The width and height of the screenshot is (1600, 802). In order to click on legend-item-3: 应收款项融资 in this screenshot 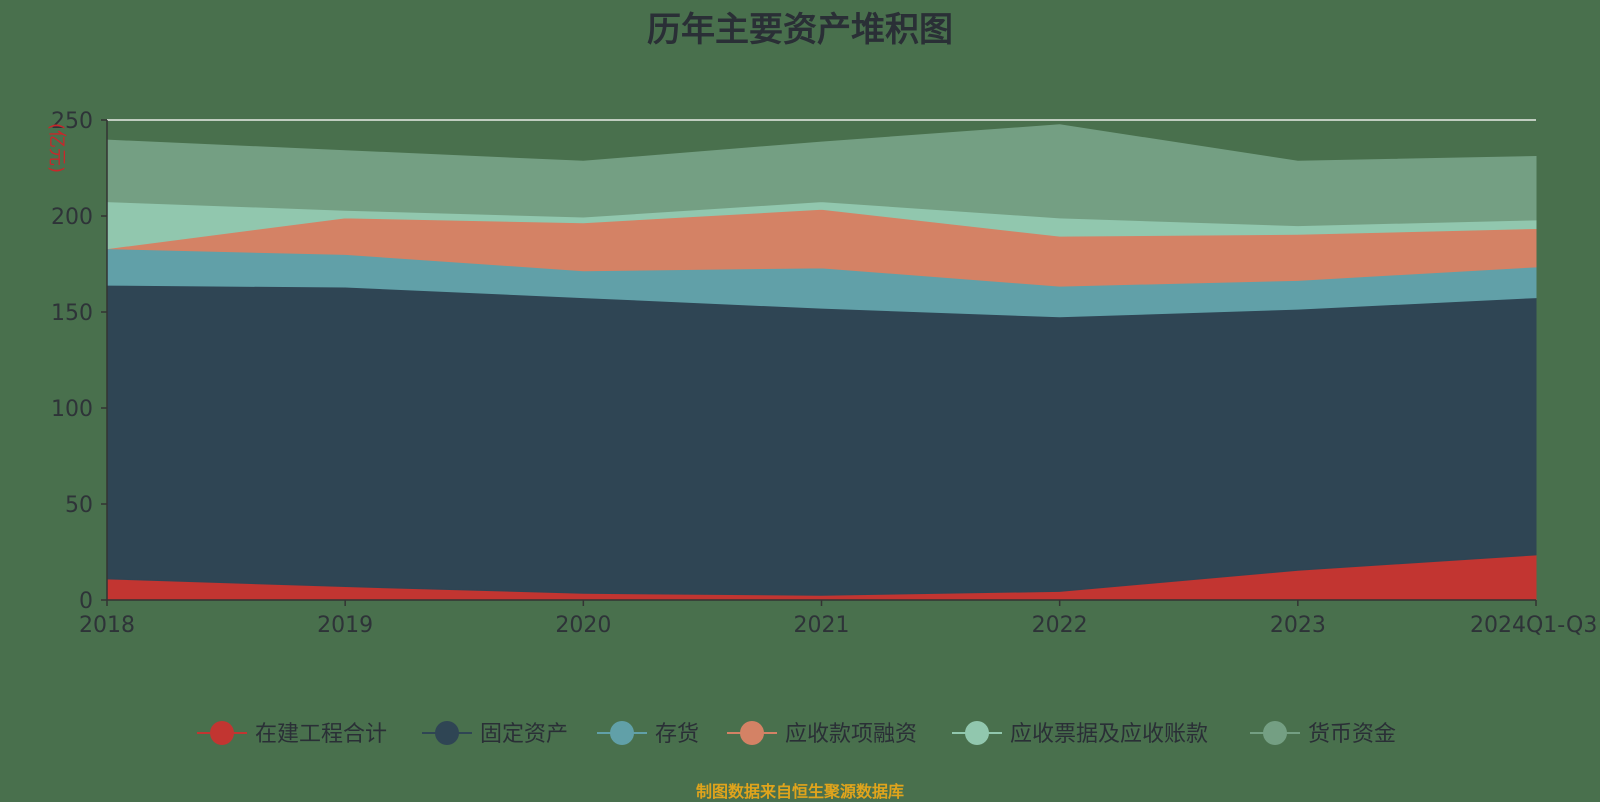, I will do `click(822, 734)`.